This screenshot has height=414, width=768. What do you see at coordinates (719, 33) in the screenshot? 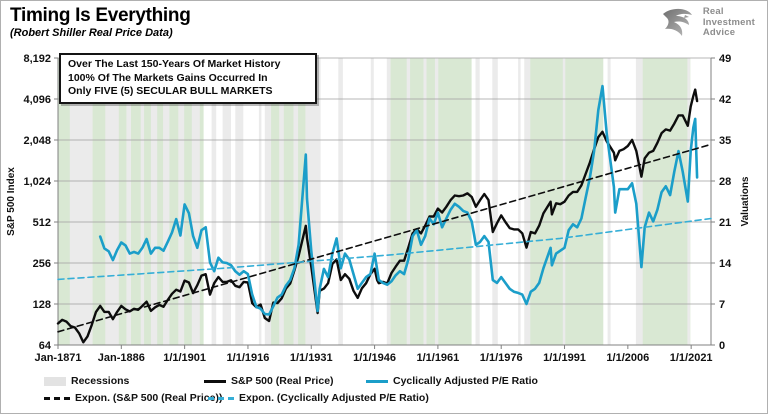
I see `brand-line-3: Advice` at bounding box center [719, 33].